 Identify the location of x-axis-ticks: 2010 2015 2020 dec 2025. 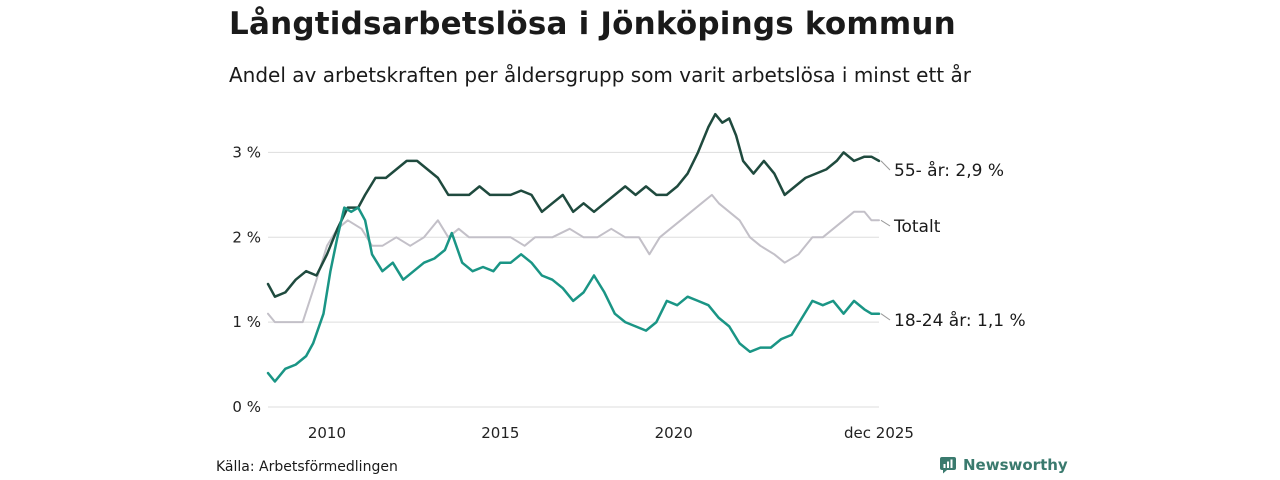
(611, 433).